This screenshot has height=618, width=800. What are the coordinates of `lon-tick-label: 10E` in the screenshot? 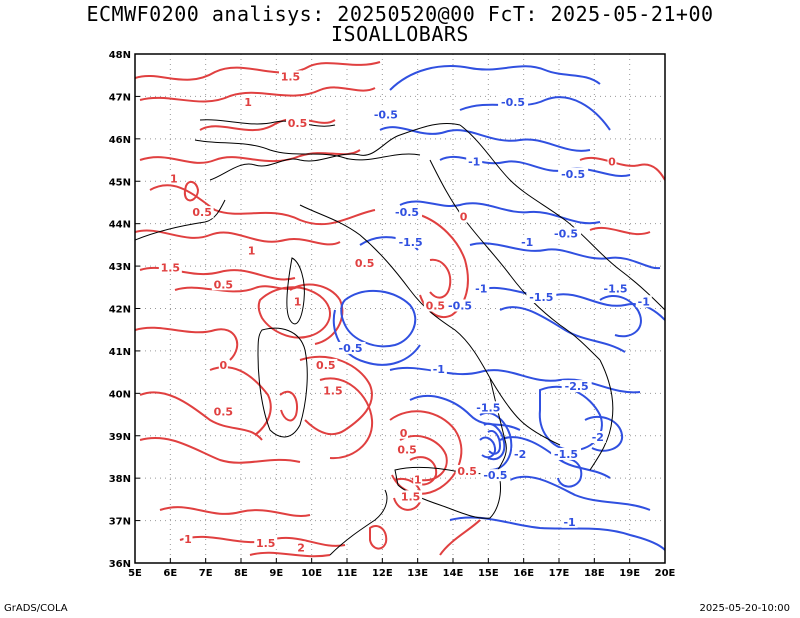 It's located at (311, 573).